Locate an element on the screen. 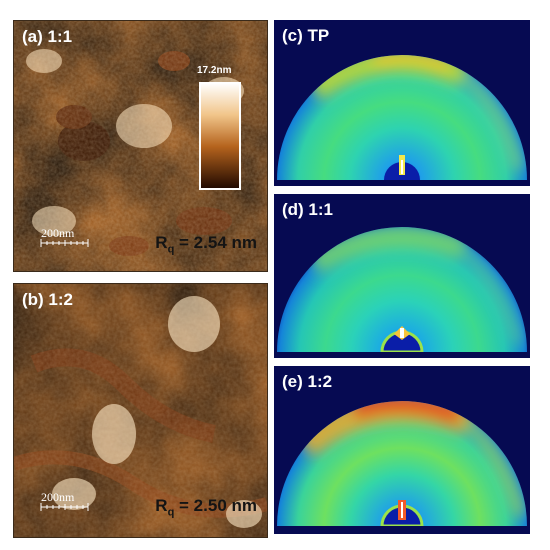  rq-symbol-a: R is located at coordinates (161, 242).